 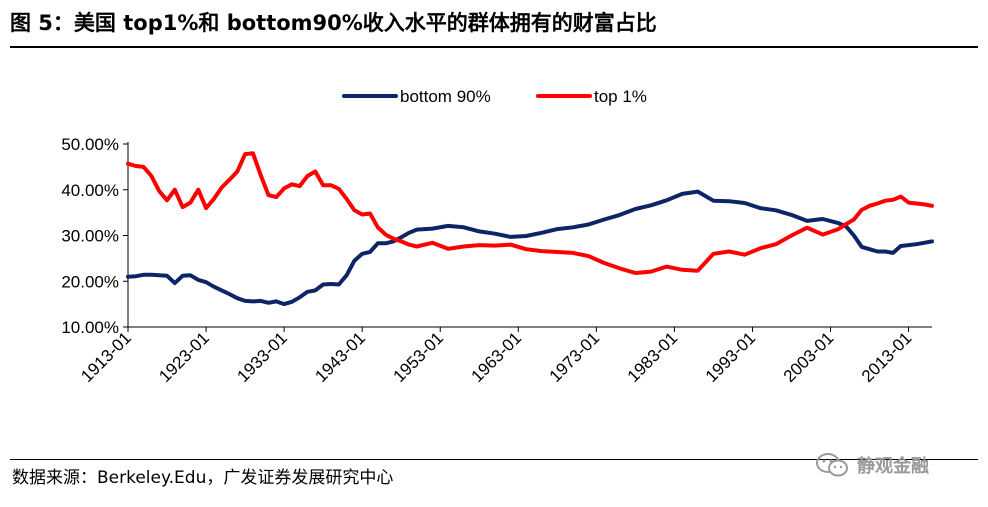 I want to click on footer-divider, so click(x=494, y=459).